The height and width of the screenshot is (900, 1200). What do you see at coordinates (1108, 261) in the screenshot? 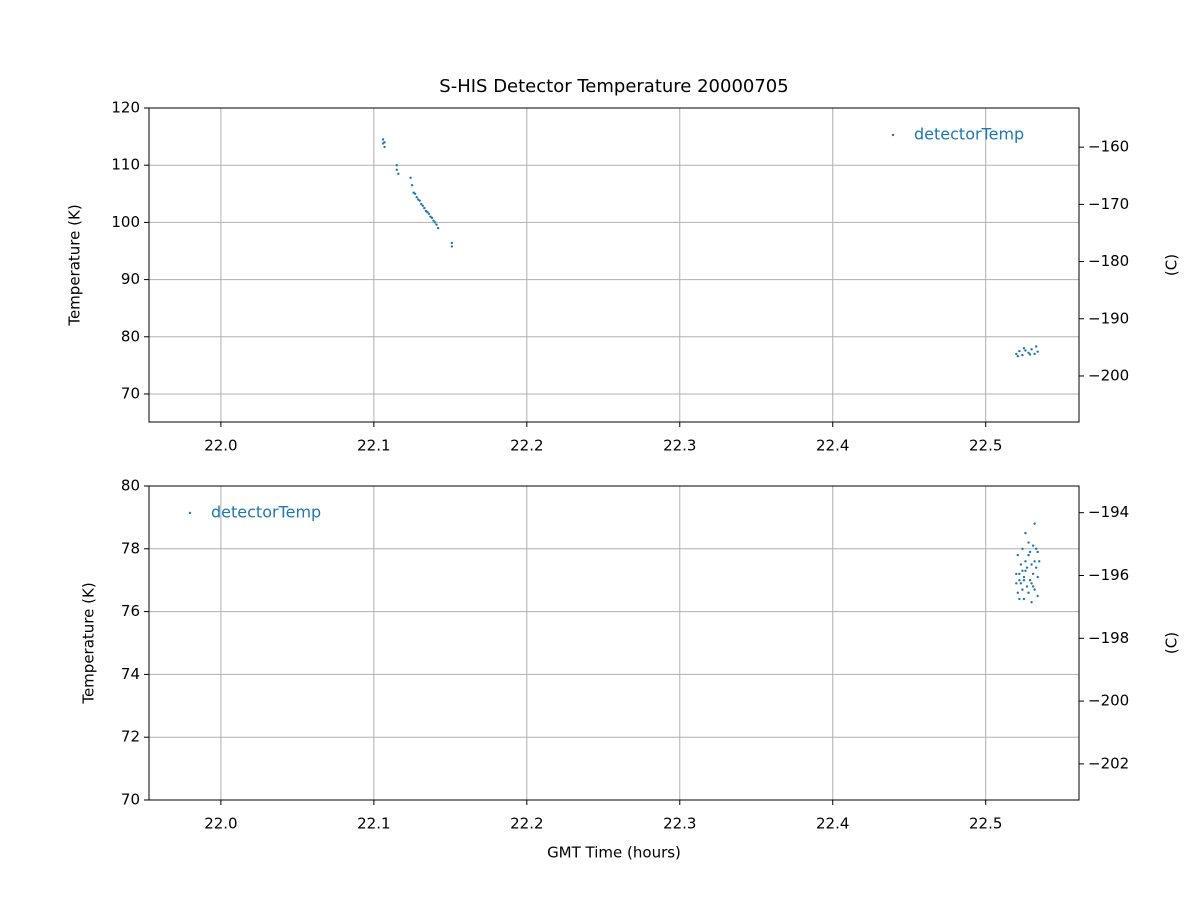
I see `y2-tick-label: −180` at bounding box center [1108, 261].